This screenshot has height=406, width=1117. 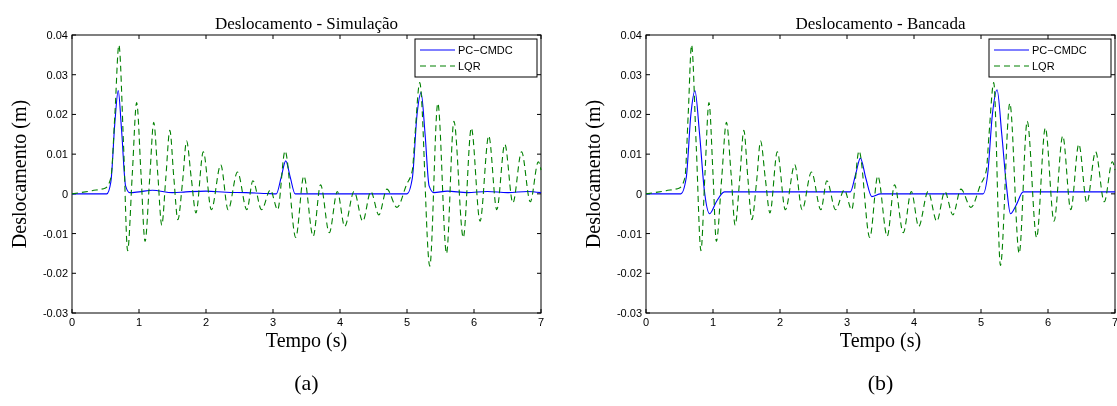 What do you see at coordinates (306, 23) in the screenshot?
I see `chart-title: Deslocamento - Simulação` at bounding box center [306, 23].